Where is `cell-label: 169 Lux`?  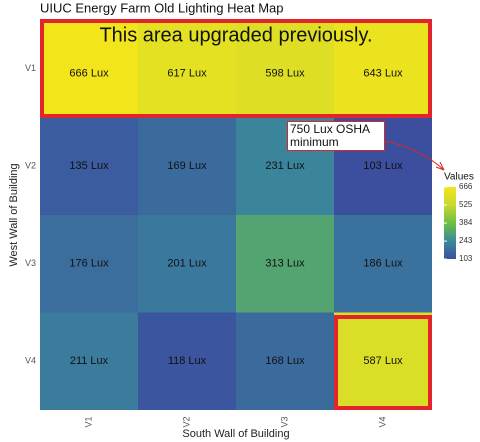
cell-label: 169 Lux is located at coordinates (187, 166).